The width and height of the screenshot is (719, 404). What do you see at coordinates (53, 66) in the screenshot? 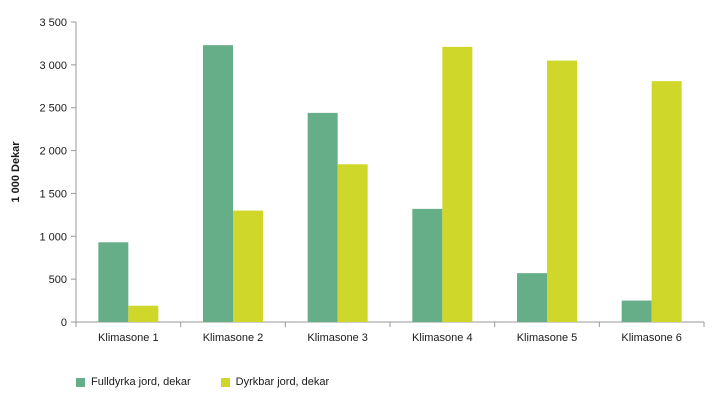
I see `y-tick-label: 3 000` at bounding box center [53, 66].